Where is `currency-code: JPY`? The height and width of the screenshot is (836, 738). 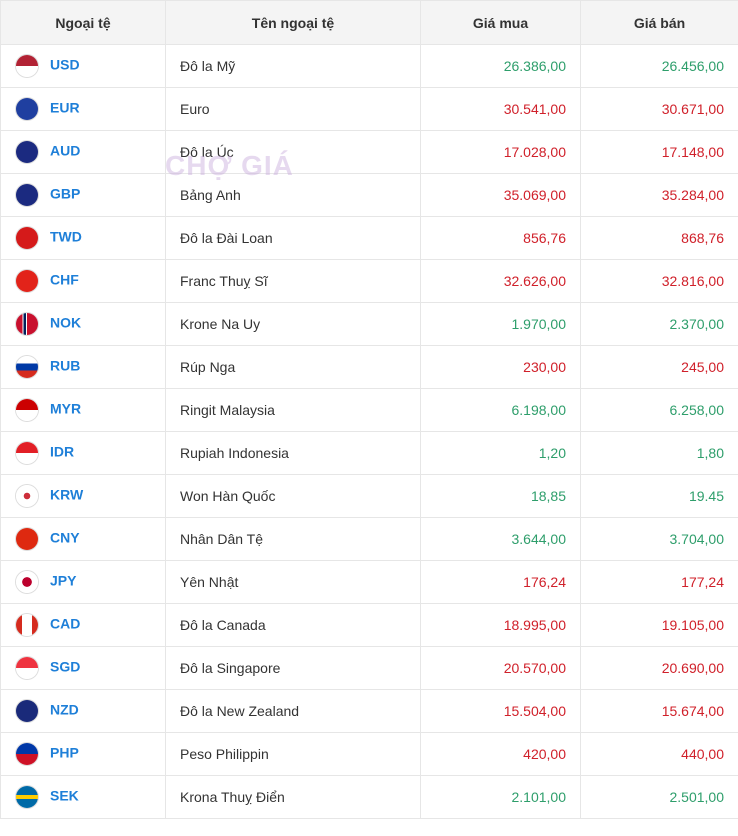
currency-code: JPY is located at coordinates (63, 580).